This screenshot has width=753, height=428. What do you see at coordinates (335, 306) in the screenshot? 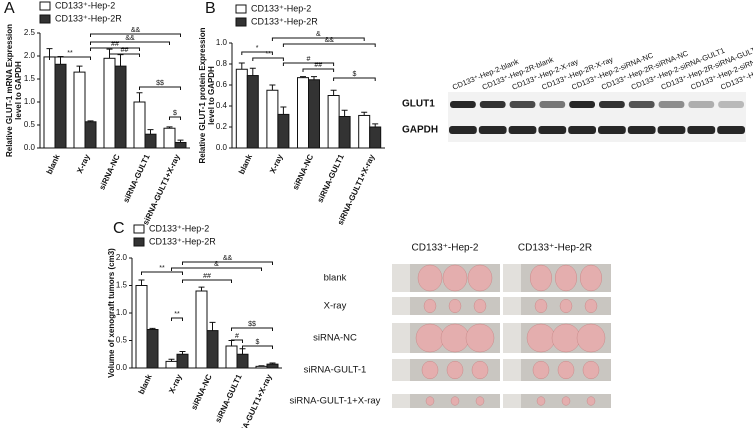
I see `photo-row-label: X-ray` at bounding box center [335, 306].